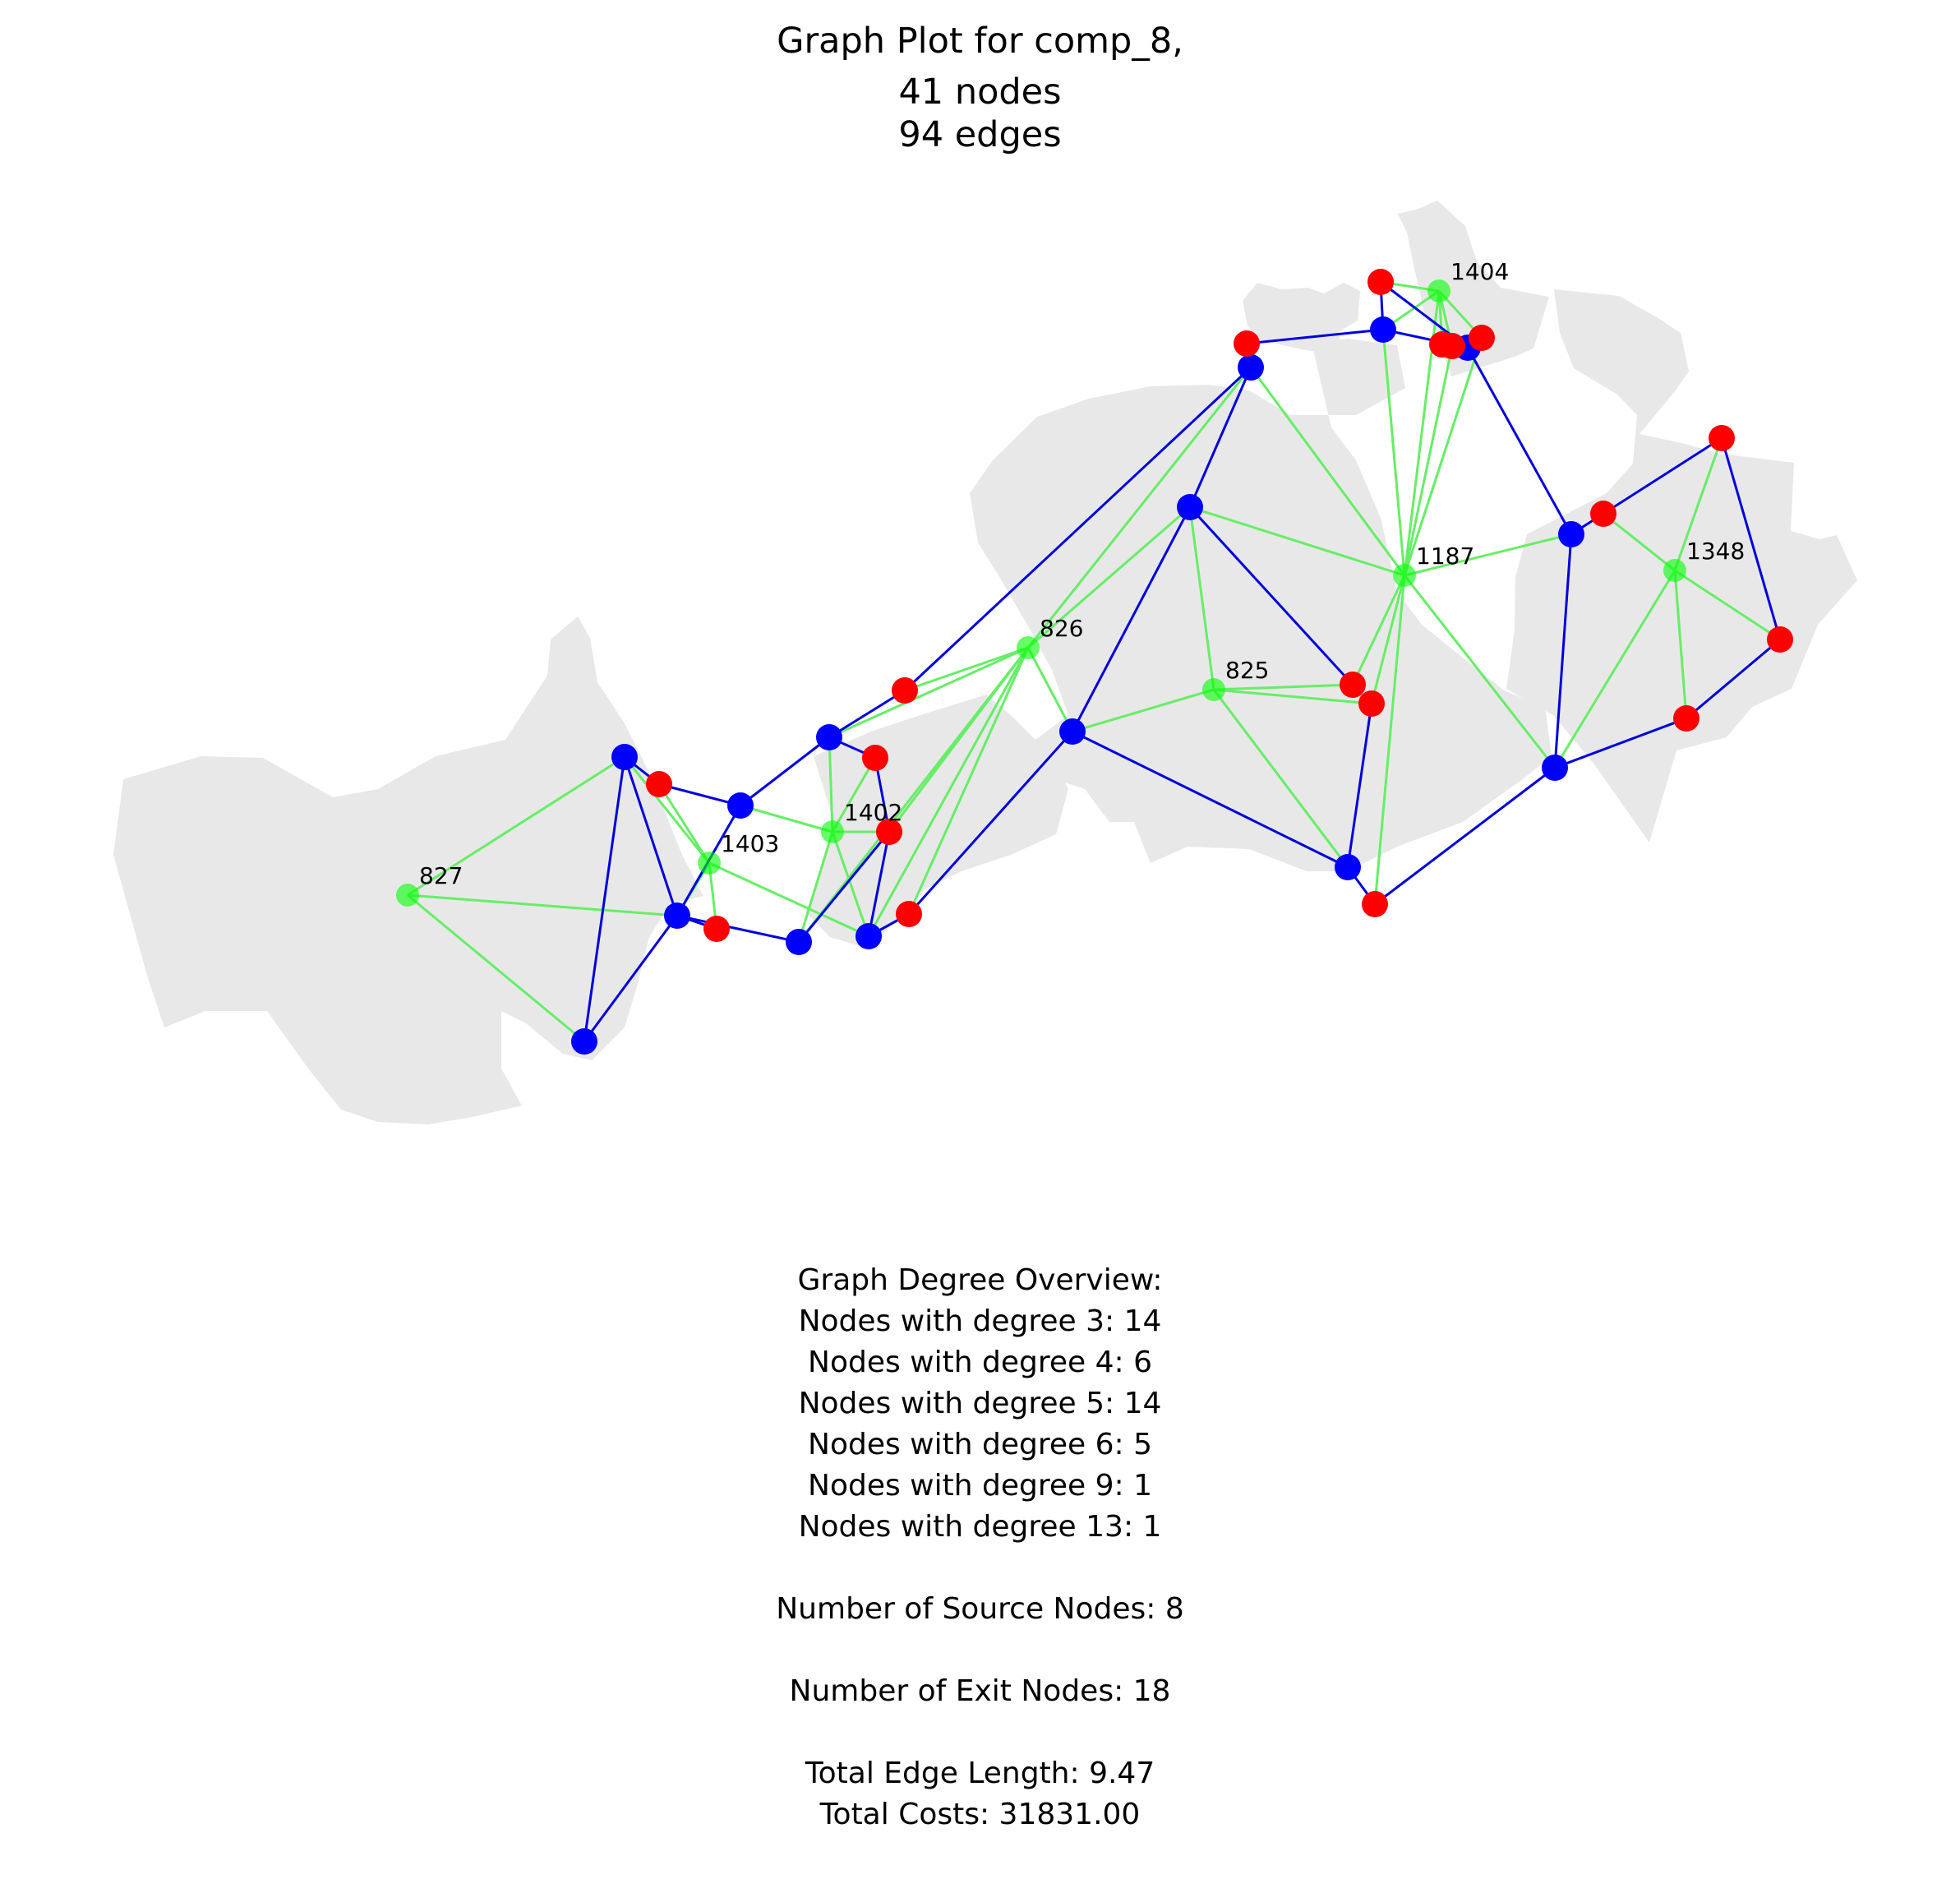 This screenshot has width=1960, height=1879. Describe the element at coordinates (980, 1321) in the screenshot. I see `degree-count-line: Nodes with degree 3: 14` at that location.